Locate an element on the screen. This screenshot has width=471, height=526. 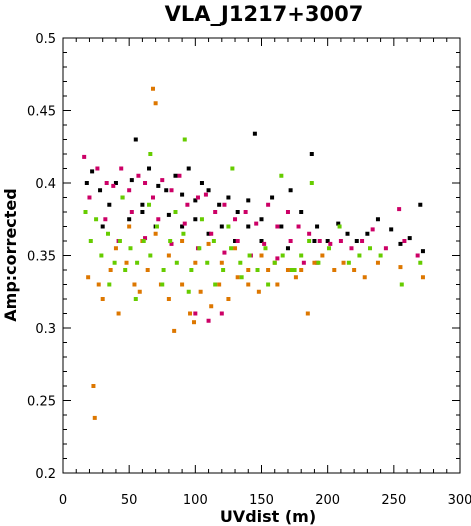
x-axis-label: UVdist (m) is located at coordinates (268, 516).